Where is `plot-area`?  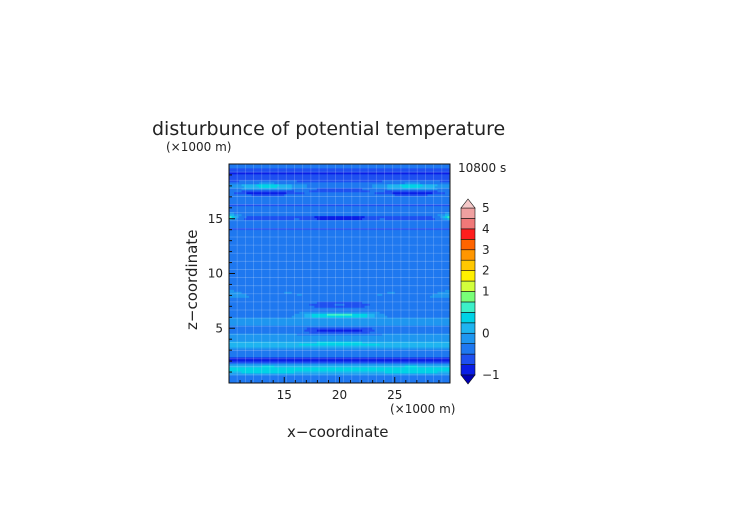
plot-area is located at coordinates (340, 274).